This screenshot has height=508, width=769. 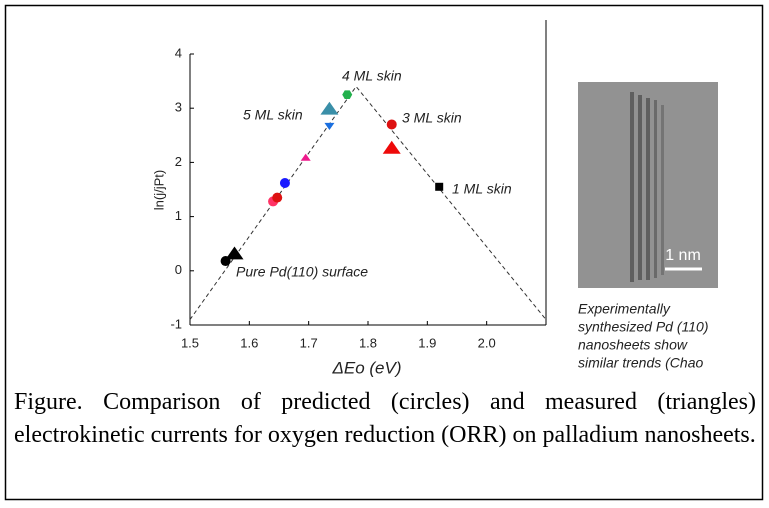 I want to click on scale-label: 1 nm, so click(x=683, y=255).